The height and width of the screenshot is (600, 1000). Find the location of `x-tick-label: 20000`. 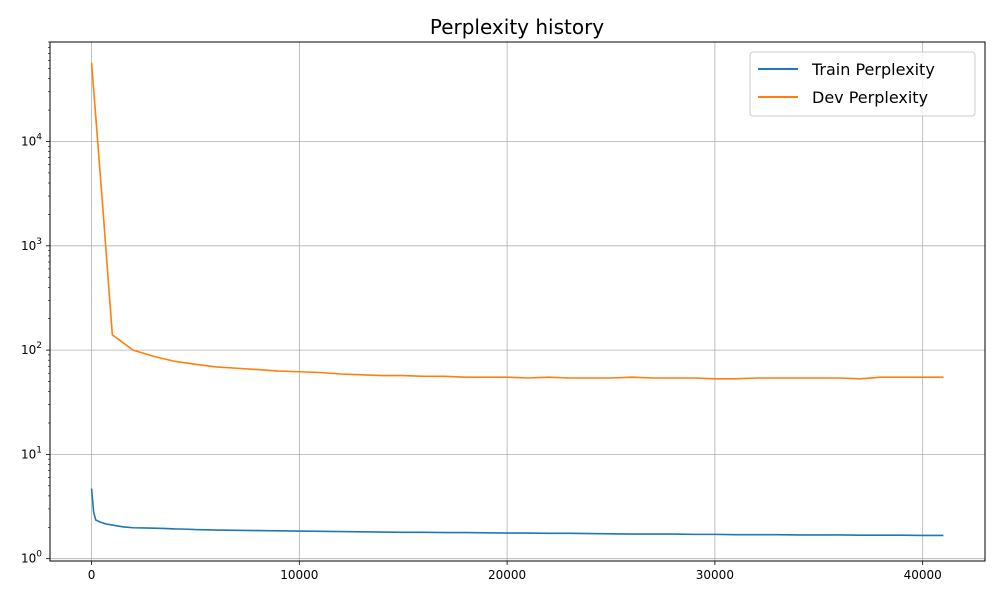

x-tick-label: 20000 is located at coordinates (507, 575).